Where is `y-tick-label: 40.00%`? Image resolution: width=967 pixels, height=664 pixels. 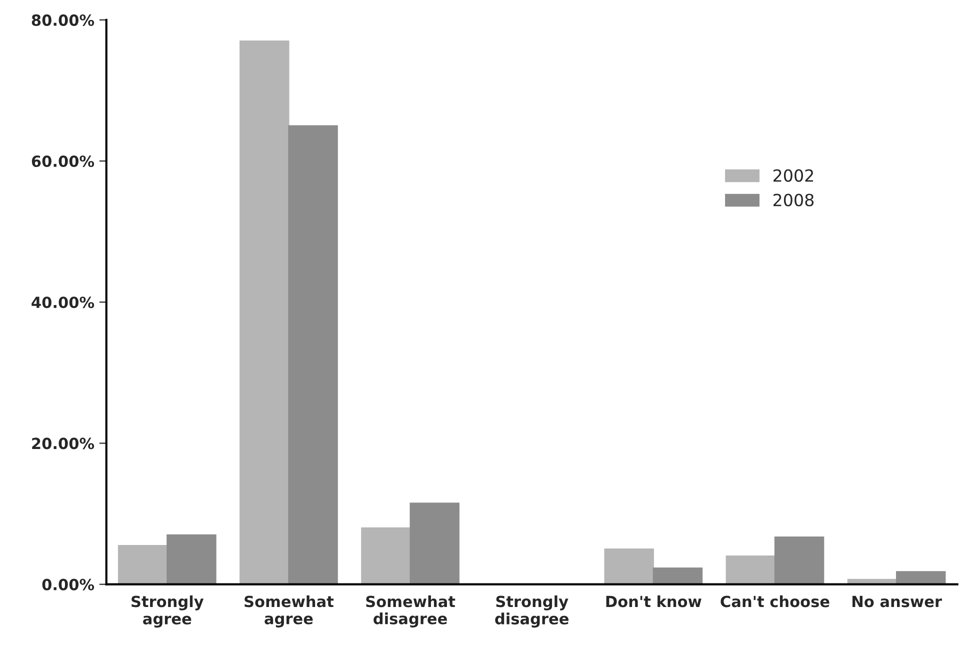
y-tick-label: 40.00% is located at coordinates (63, 302).